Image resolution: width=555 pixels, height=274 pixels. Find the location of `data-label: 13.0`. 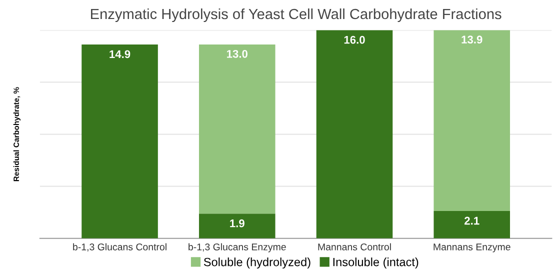

data-label: 13.0 is located at coordinates (237, 54).